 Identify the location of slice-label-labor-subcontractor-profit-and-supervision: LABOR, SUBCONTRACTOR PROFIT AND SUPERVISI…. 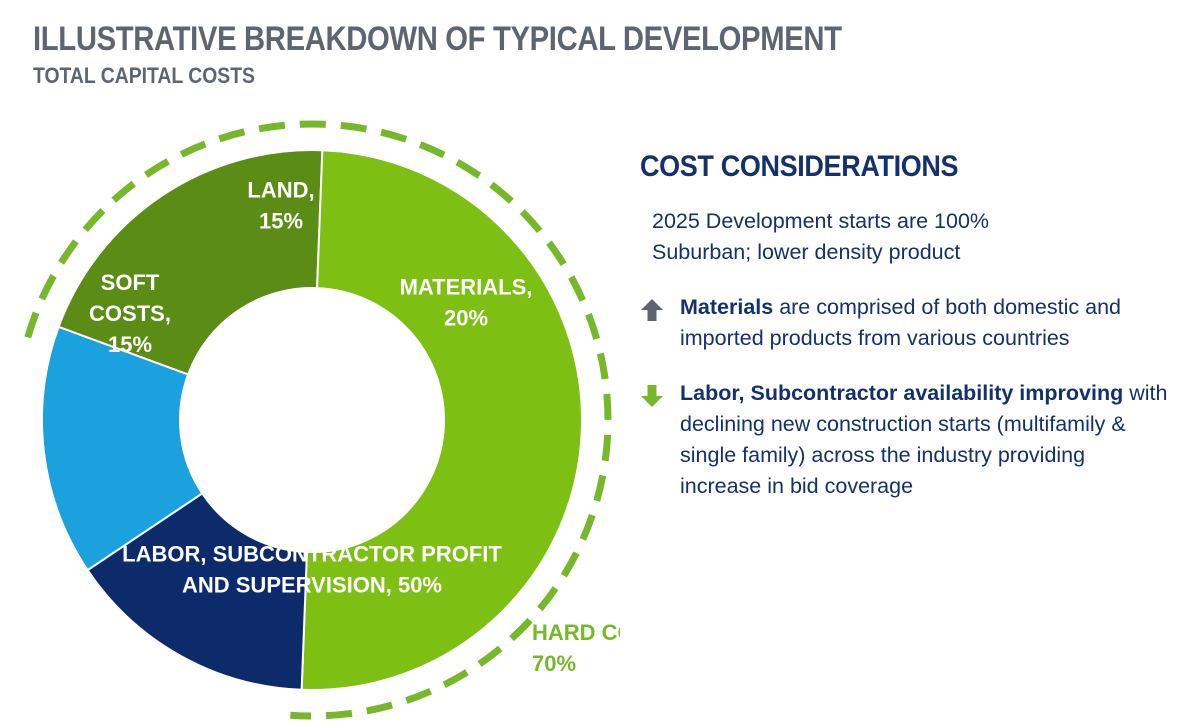
(312, 570).